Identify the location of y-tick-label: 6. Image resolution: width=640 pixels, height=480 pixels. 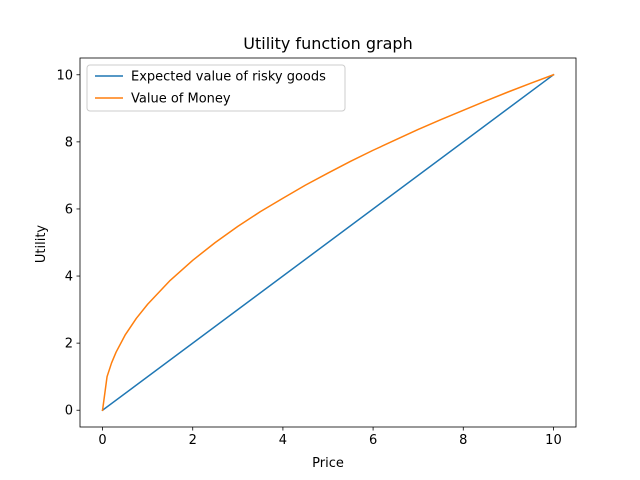
(69, 209).